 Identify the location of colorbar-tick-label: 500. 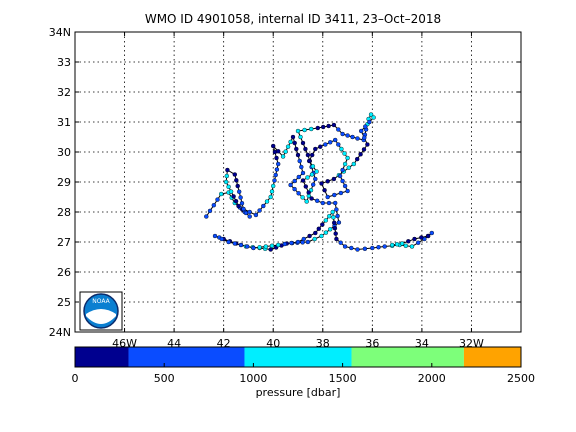
(164, 378).